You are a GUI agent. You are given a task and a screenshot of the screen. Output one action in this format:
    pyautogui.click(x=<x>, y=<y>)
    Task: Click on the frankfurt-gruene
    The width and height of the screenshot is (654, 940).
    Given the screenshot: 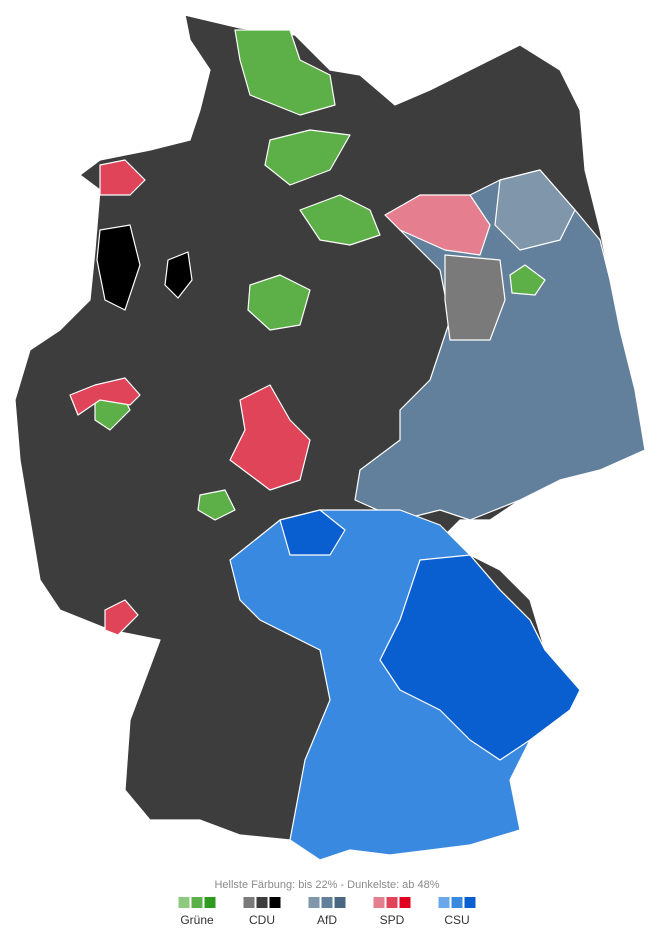 What is the action you would take?
    pyautogui.click(x=216, y=505)
    